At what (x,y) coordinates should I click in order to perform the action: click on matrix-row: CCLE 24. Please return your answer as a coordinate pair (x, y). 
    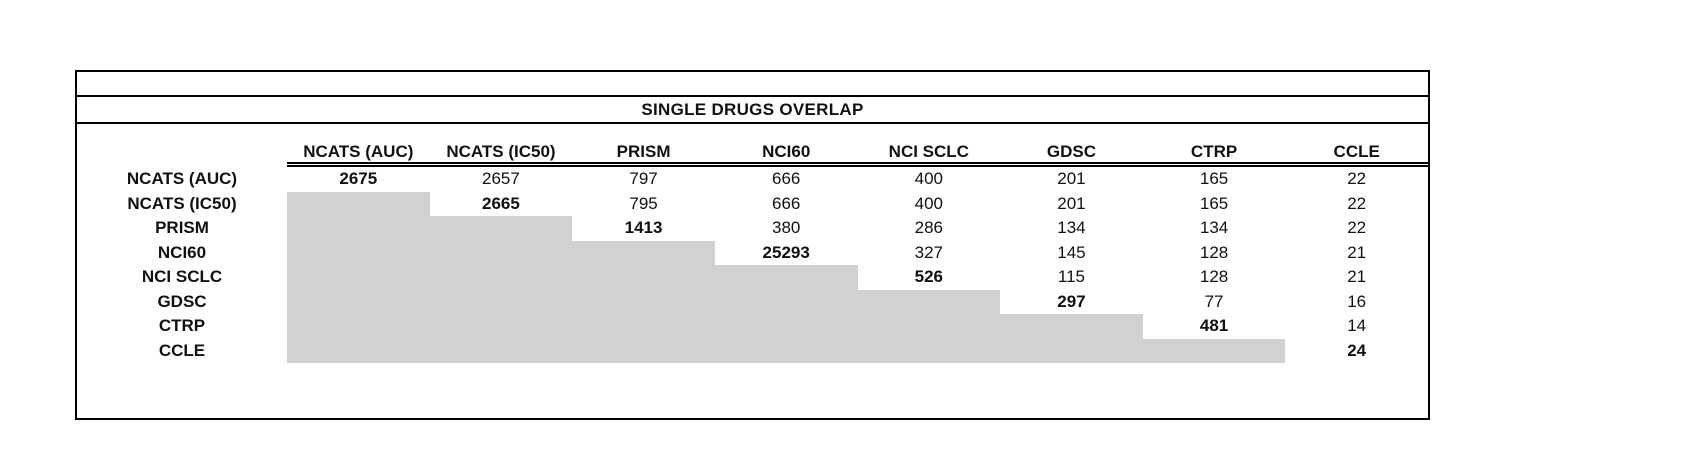
    Looking at the image, I should click on (752, 350).